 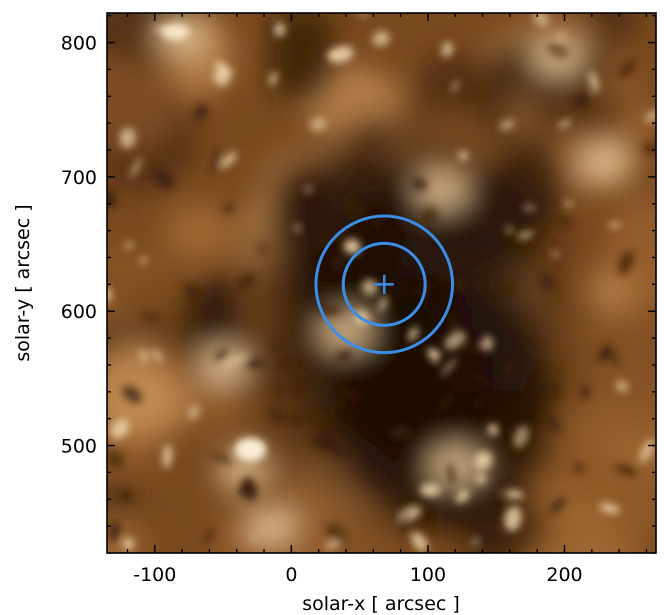 What do you see at coordinates (381, 604) in the screenshot?
I see `x-axis-label: solar-x [ arcsec ]` at bounding box center [381, 604].